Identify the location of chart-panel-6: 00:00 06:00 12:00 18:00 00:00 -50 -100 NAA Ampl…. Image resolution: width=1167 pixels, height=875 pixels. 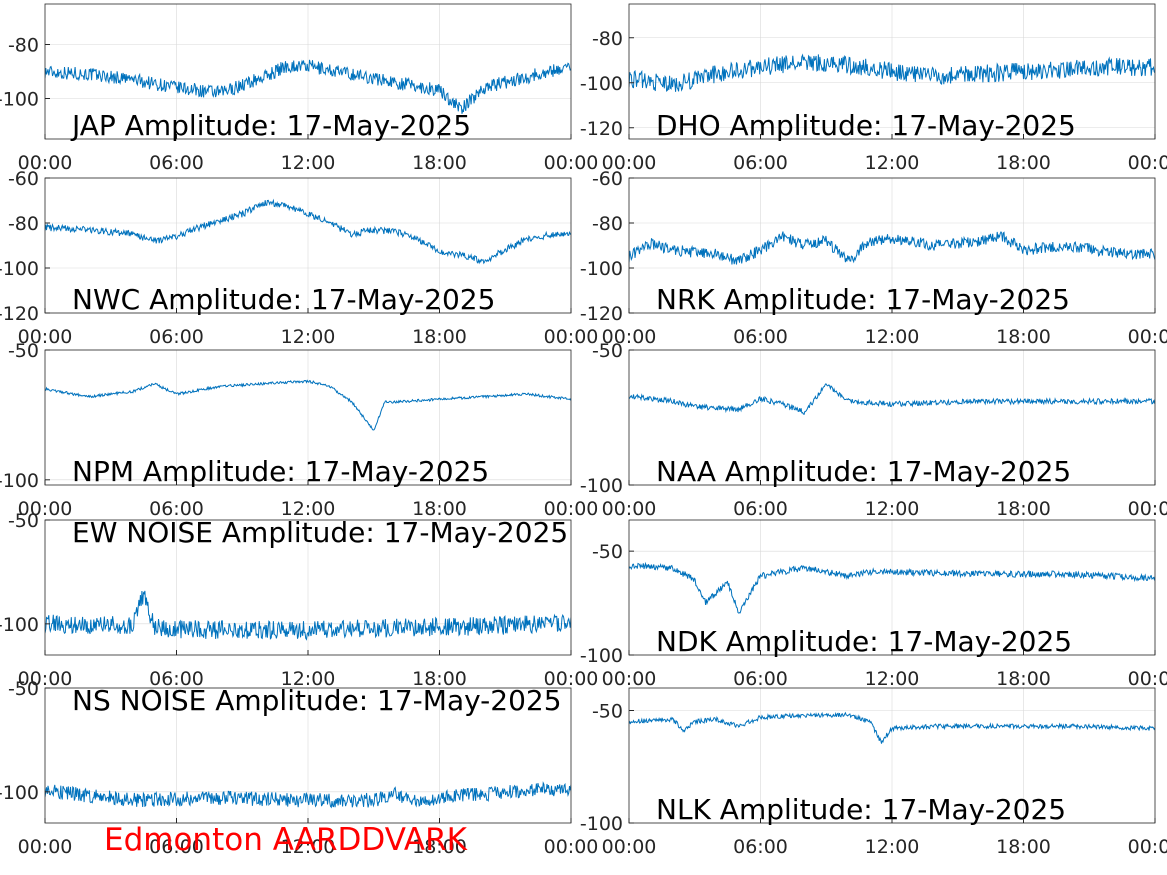
(873, 430).